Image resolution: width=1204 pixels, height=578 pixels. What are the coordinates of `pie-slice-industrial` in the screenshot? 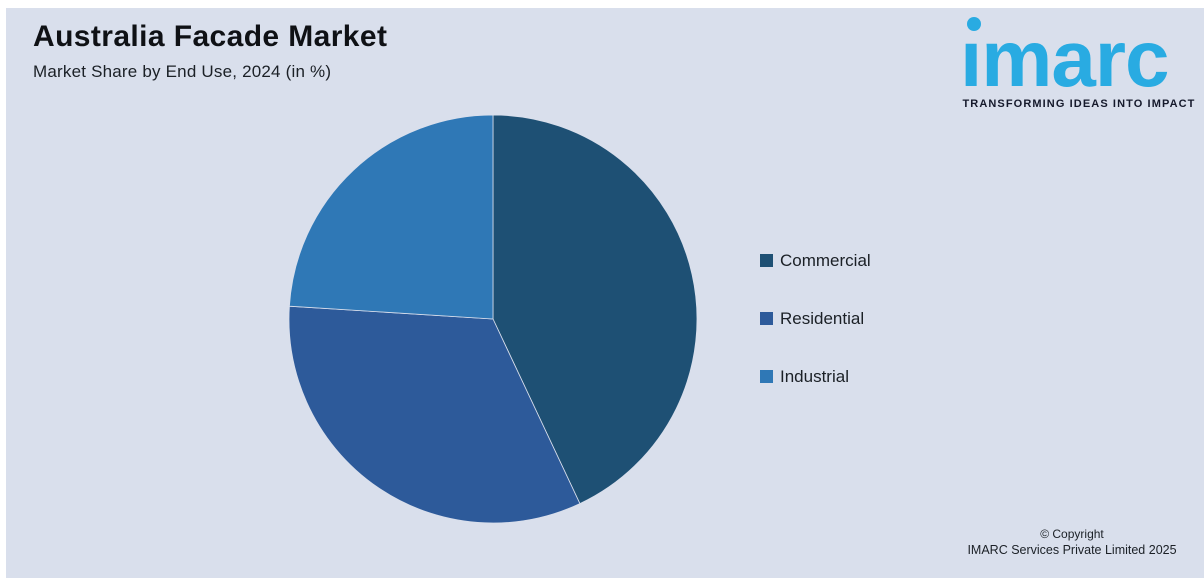 It's located at (391, 217).